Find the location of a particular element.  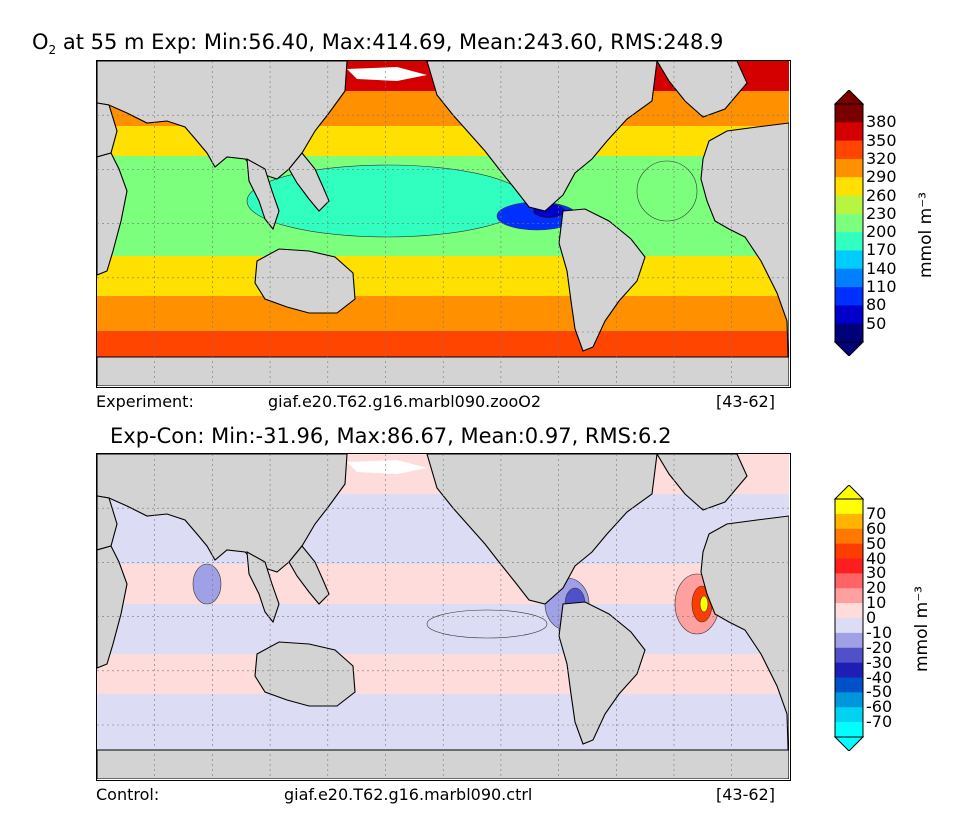

bottom-caption-left: Control: is located at coordinates (128, 794).